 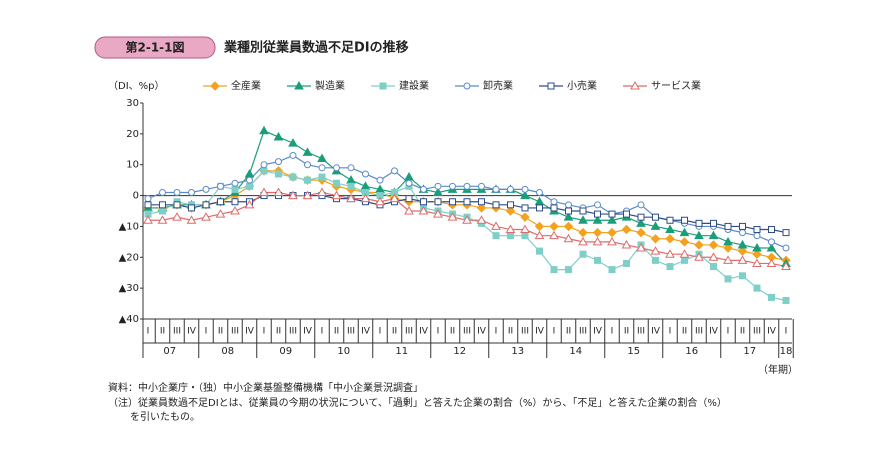 What do you see at coordinates (129, 319) in the screenshot?
I see `y-tick-label: ▲40` at bounding box center [129, 319].